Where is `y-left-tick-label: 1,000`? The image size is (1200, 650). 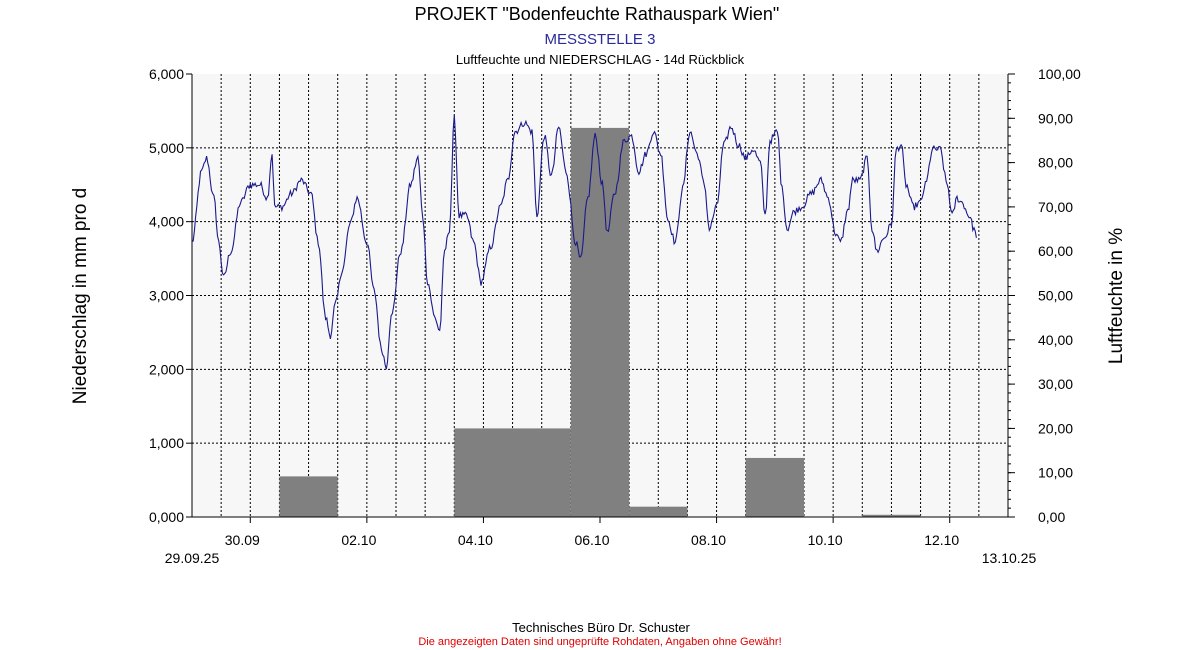 y-left-tick-label: 1,000 is located at coordinates (166, 443).